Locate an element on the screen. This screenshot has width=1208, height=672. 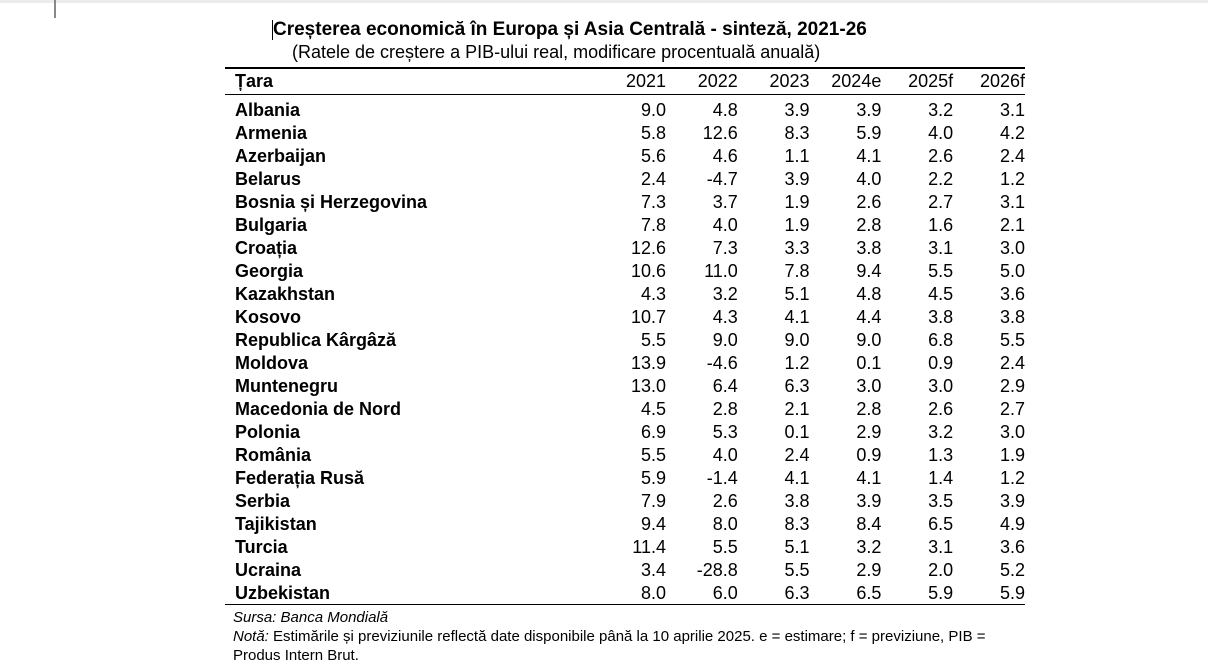
country-name: Muntenegru is located at coordinates (286, 385).